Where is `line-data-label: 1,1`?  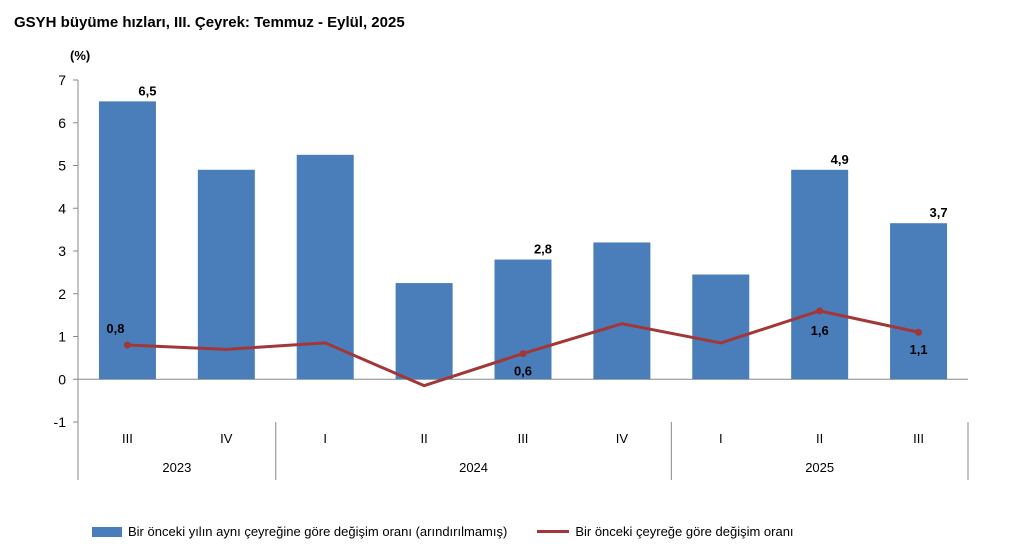 line-data-label: 1,1 is located at coordinates (919, 349).